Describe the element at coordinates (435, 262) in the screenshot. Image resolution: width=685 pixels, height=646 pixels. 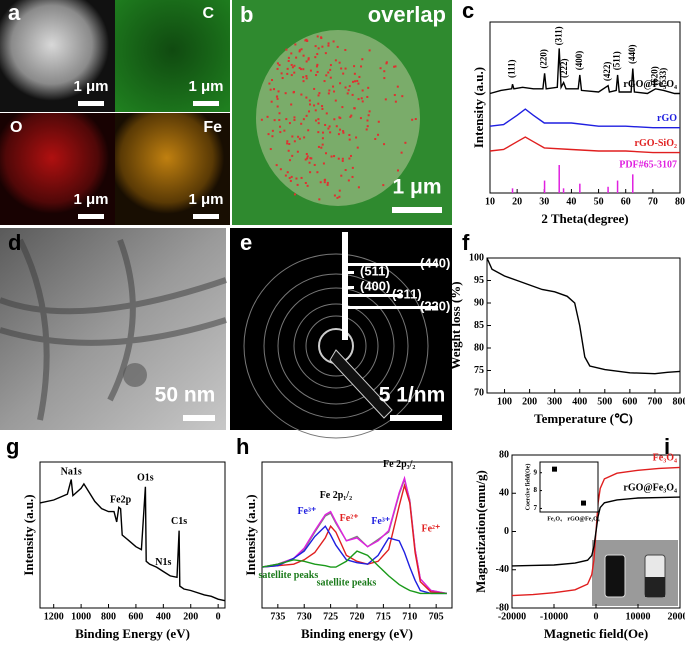
I see `ring-label: (440)` at that location.